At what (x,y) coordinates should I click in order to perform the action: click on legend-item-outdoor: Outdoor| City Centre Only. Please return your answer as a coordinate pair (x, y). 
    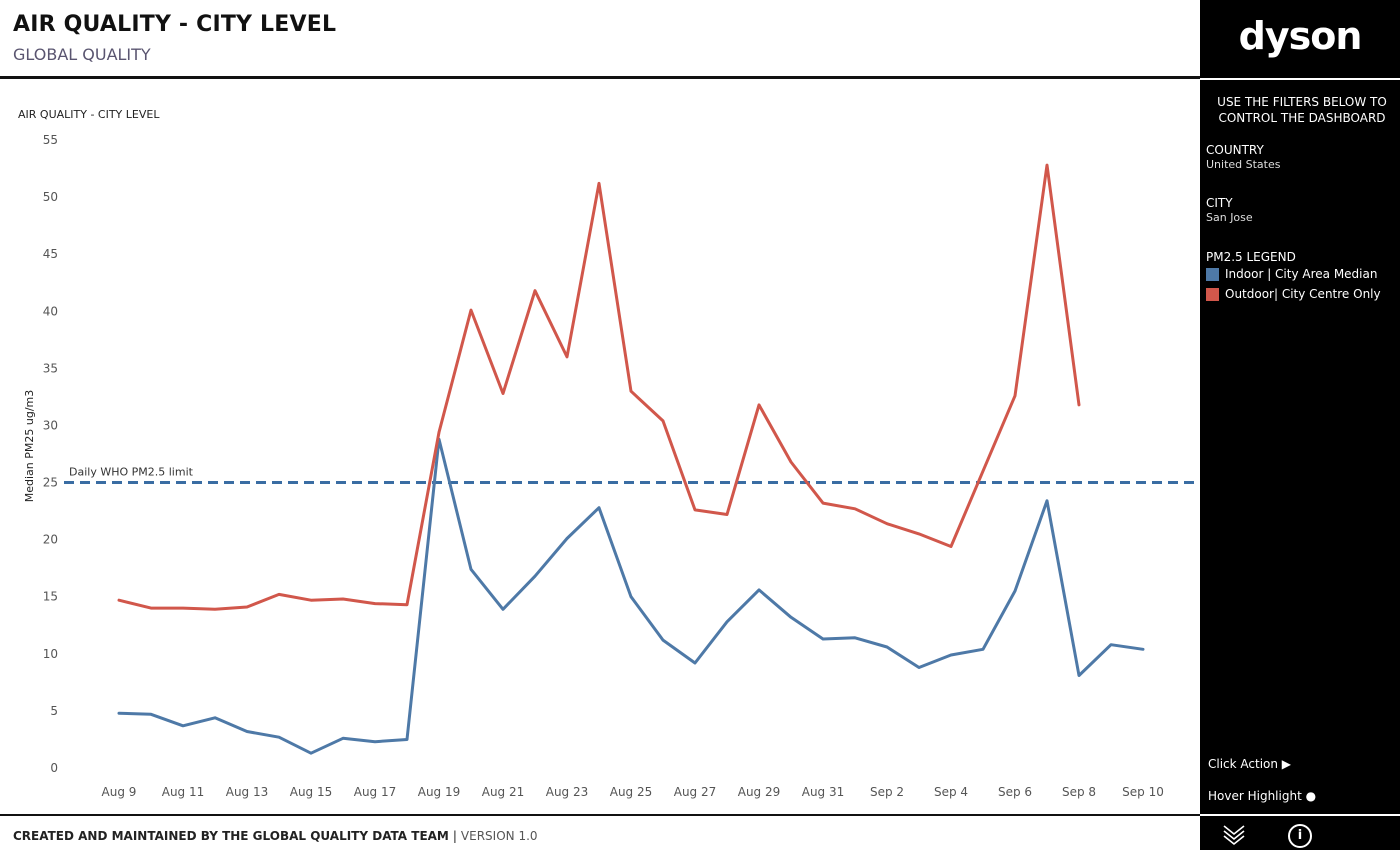
    Looking at the image, I should click on (1293, 294).